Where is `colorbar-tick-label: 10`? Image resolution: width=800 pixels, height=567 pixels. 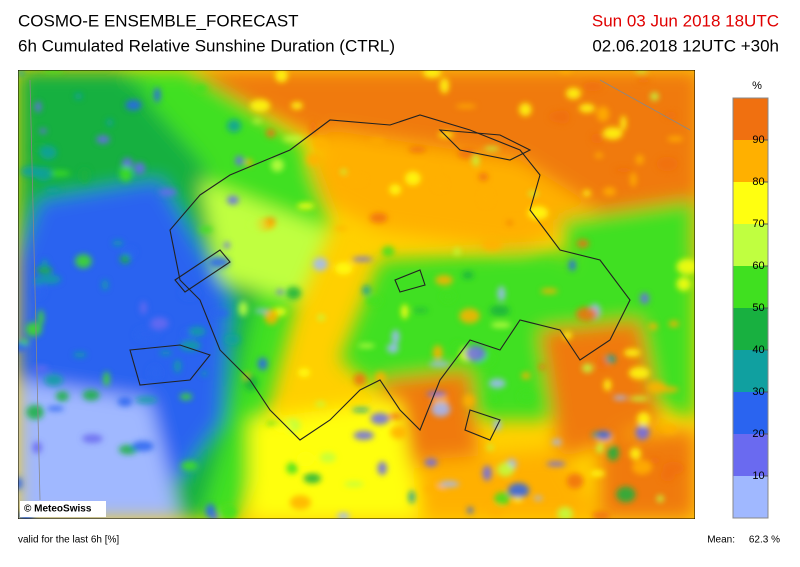 colorbar-tick-label: 10 is located at coordinates (758, 476).